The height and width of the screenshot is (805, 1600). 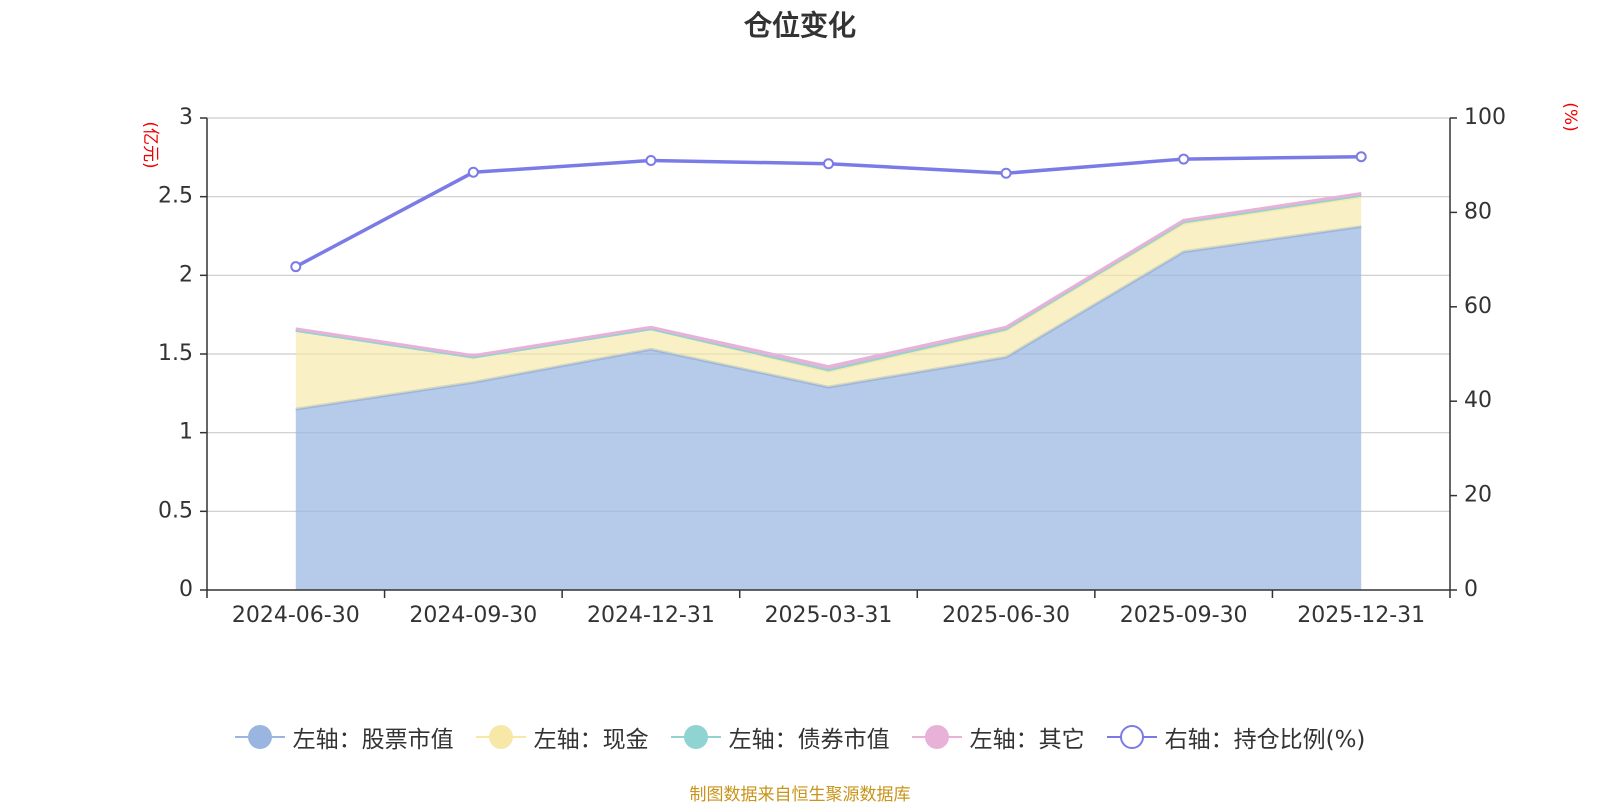 What do you see at coordinates (175, 510) in the screenshot?
I see `left-tick-label: 0.5` at bounding box center [175, 510].